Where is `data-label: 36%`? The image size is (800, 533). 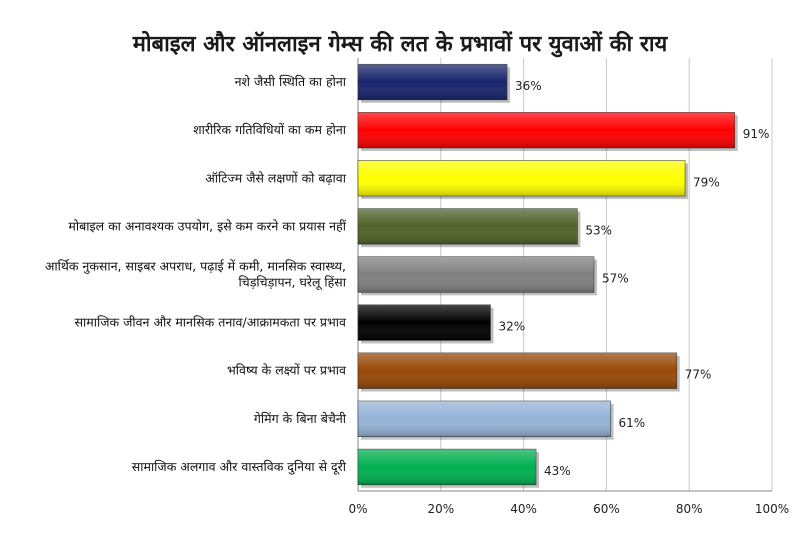
data-label: 36% is located at coordinates (528, 86).